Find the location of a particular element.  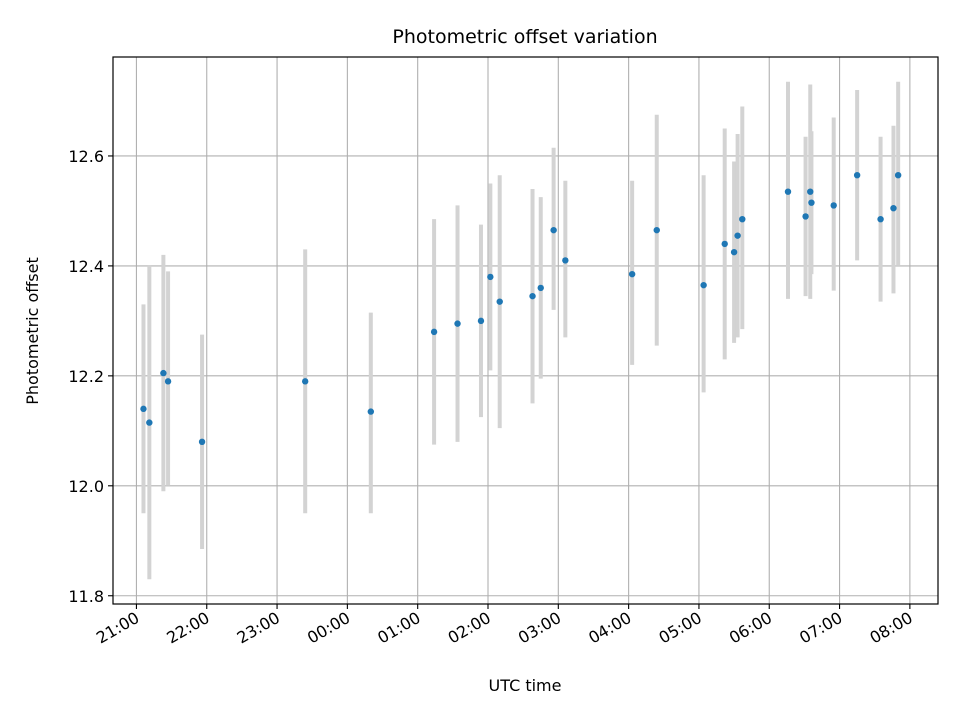

x-axis-label: UTC time is located at coordinates (525, 685).